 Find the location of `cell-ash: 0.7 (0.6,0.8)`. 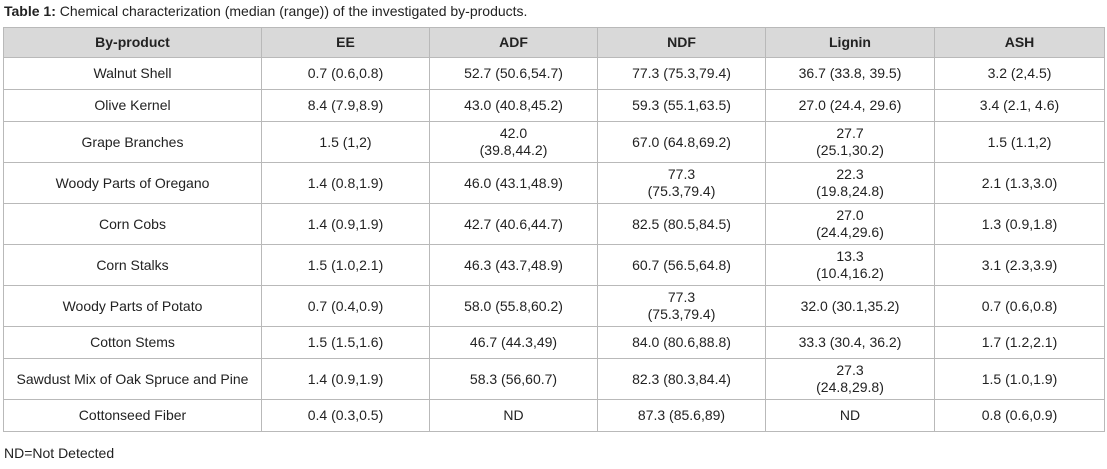

cell-ash: 0.7 (0.6,0.8) is located at coordinates (1019, 306).